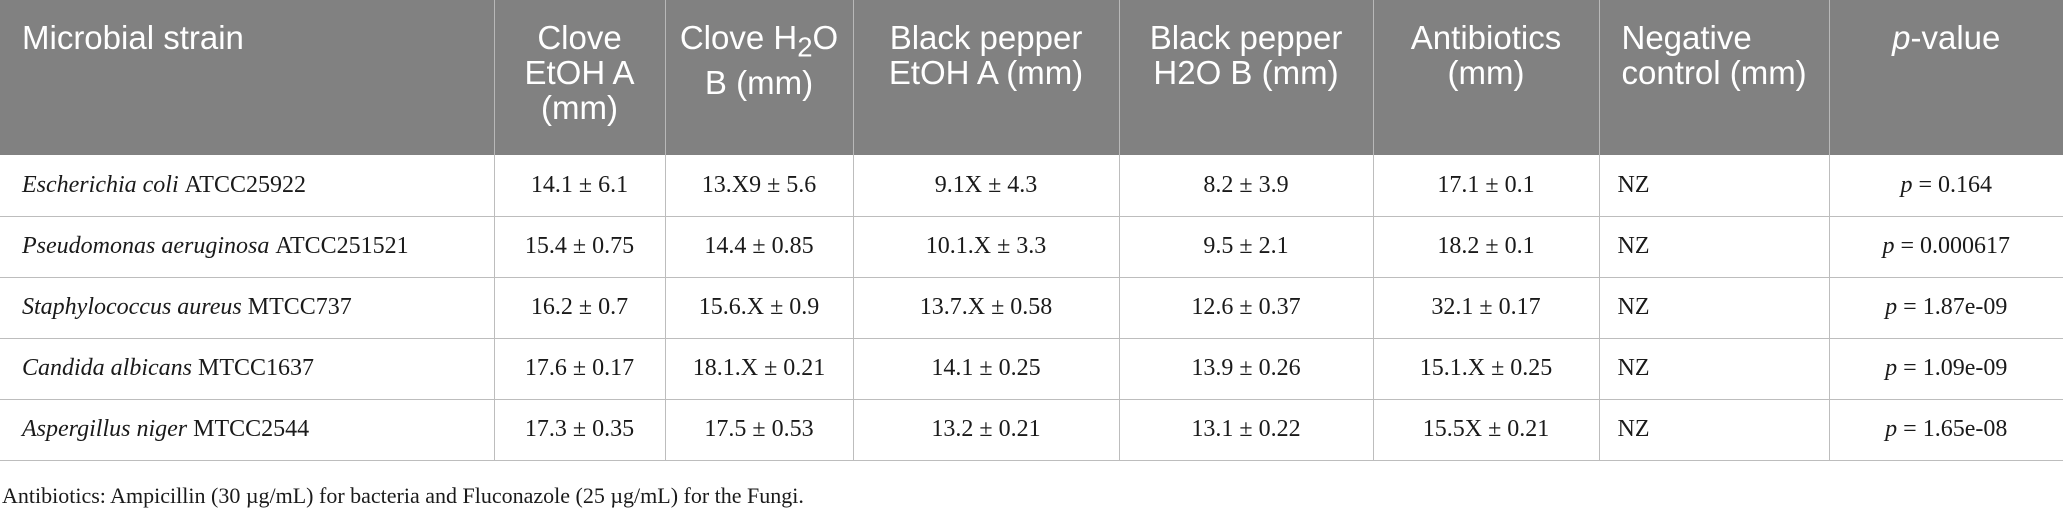 The height and width of the screenshot is (518, 2063). Describe the element at coordinates (580, 186) in the screenshot. I see `value-cell: 14.1 ± 6.1` at that location.